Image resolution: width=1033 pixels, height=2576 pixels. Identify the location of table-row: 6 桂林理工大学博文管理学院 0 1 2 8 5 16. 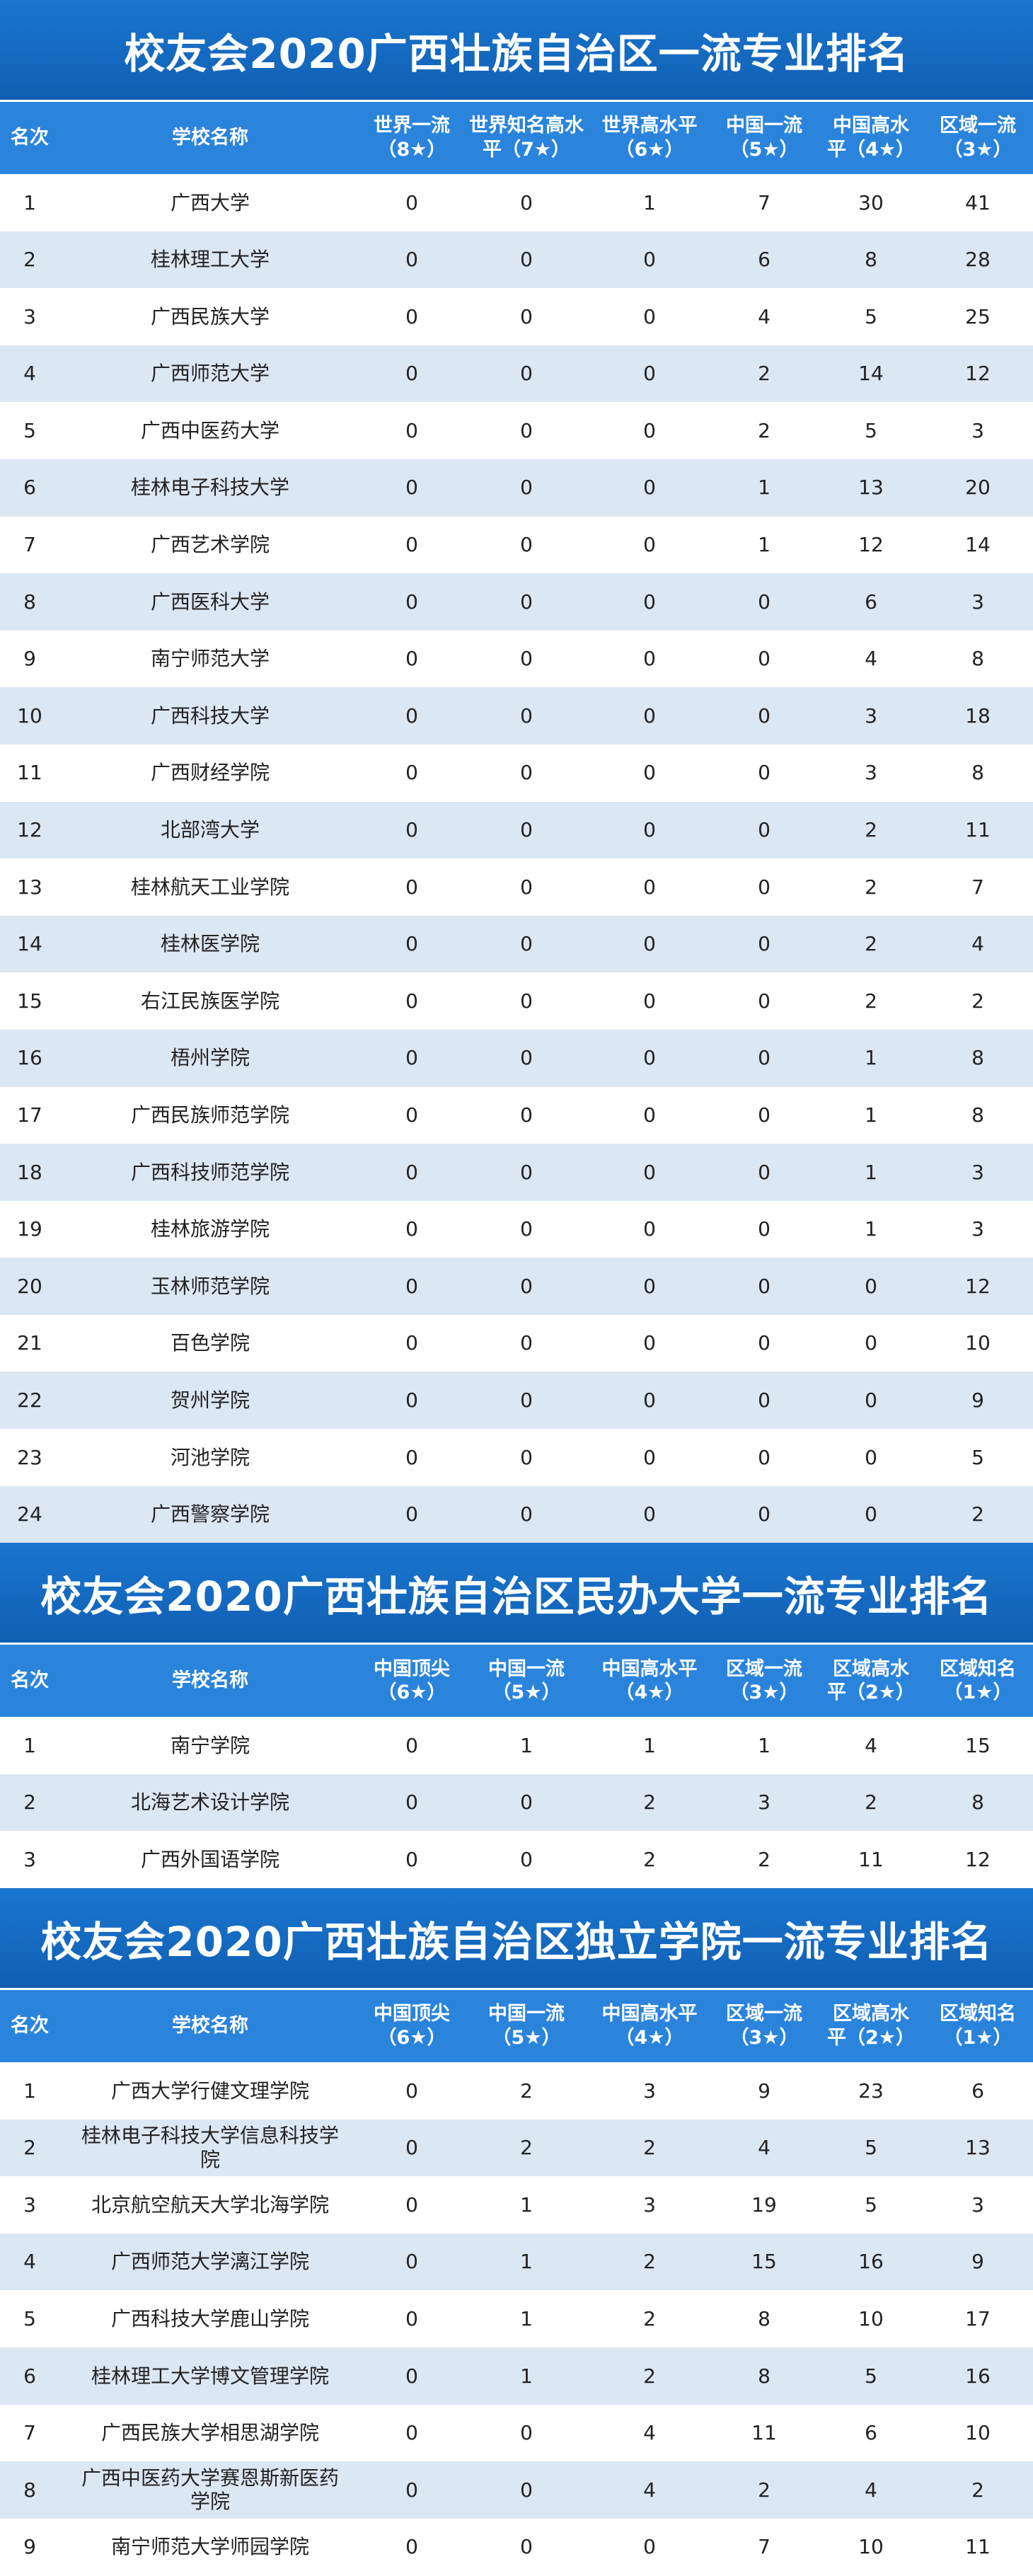
(516, 2376).